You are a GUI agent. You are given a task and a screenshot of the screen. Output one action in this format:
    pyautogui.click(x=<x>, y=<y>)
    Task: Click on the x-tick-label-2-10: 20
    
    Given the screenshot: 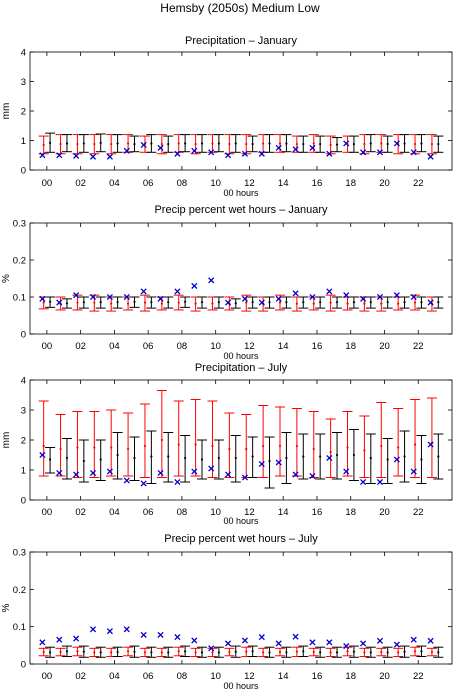 What is the action you would take?
    pyautogui.click(x=384, y=512)
    